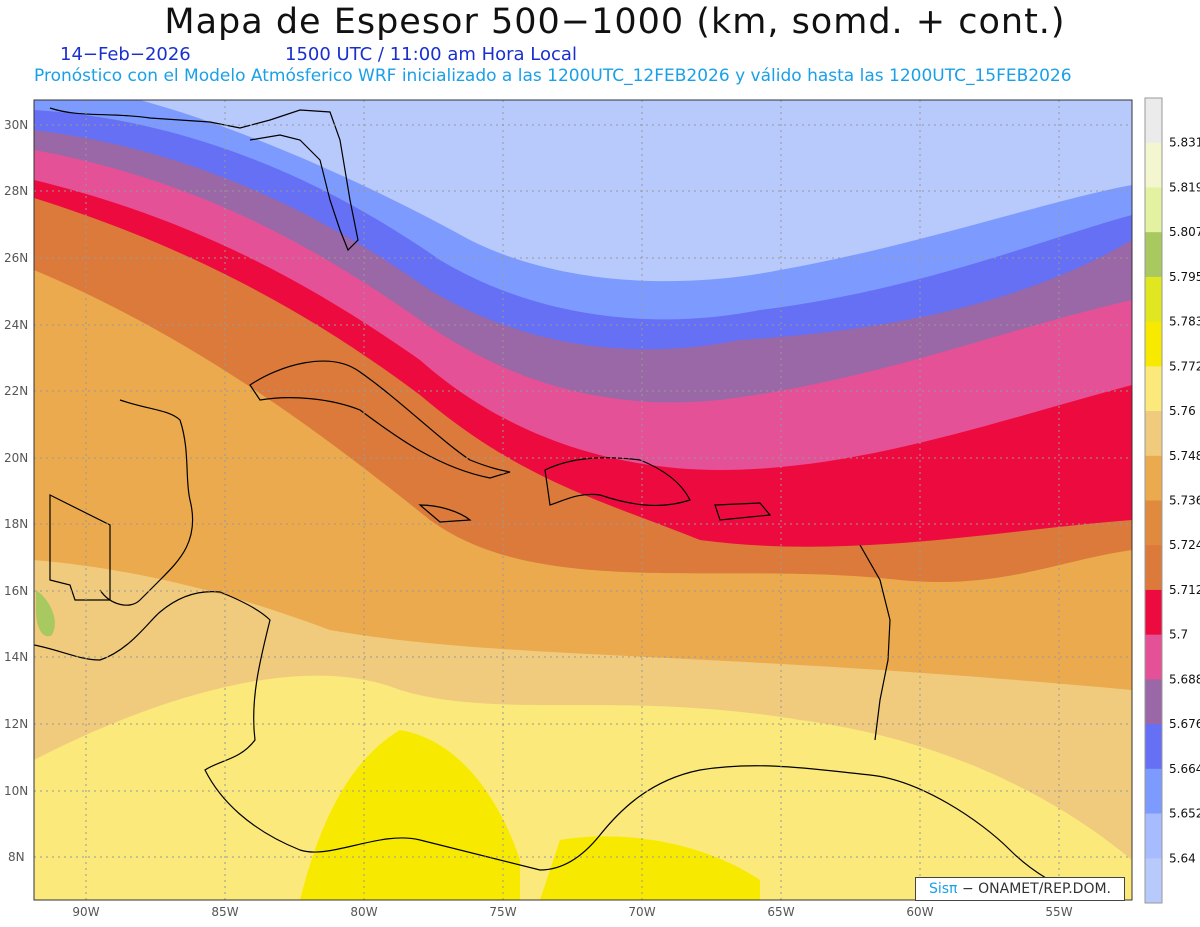  Describe the element at coordinates (502, 912) in the screenshot. I see `lon-label: 75W` at that location.